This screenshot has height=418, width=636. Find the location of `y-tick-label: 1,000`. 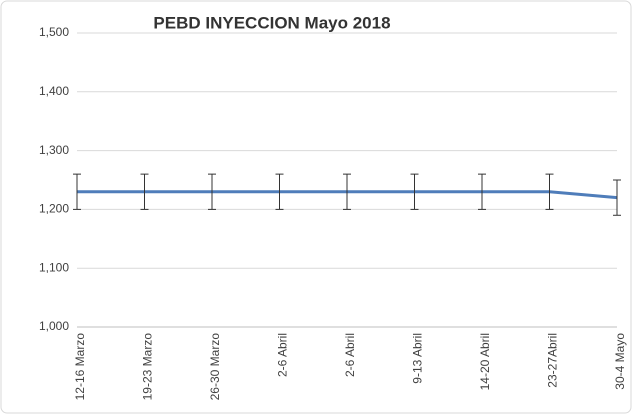

y-tick-label: 1,000 is located at coordinates (54, 326).